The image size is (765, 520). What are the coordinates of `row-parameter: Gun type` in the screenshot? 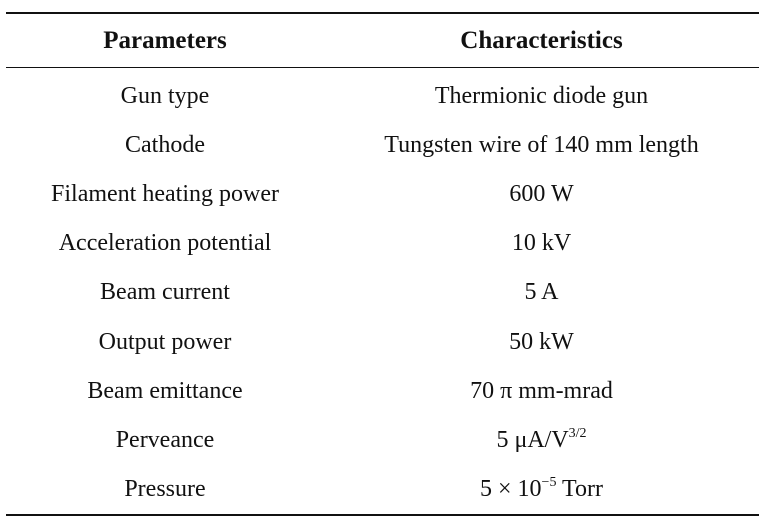 It's located at (165, 95).